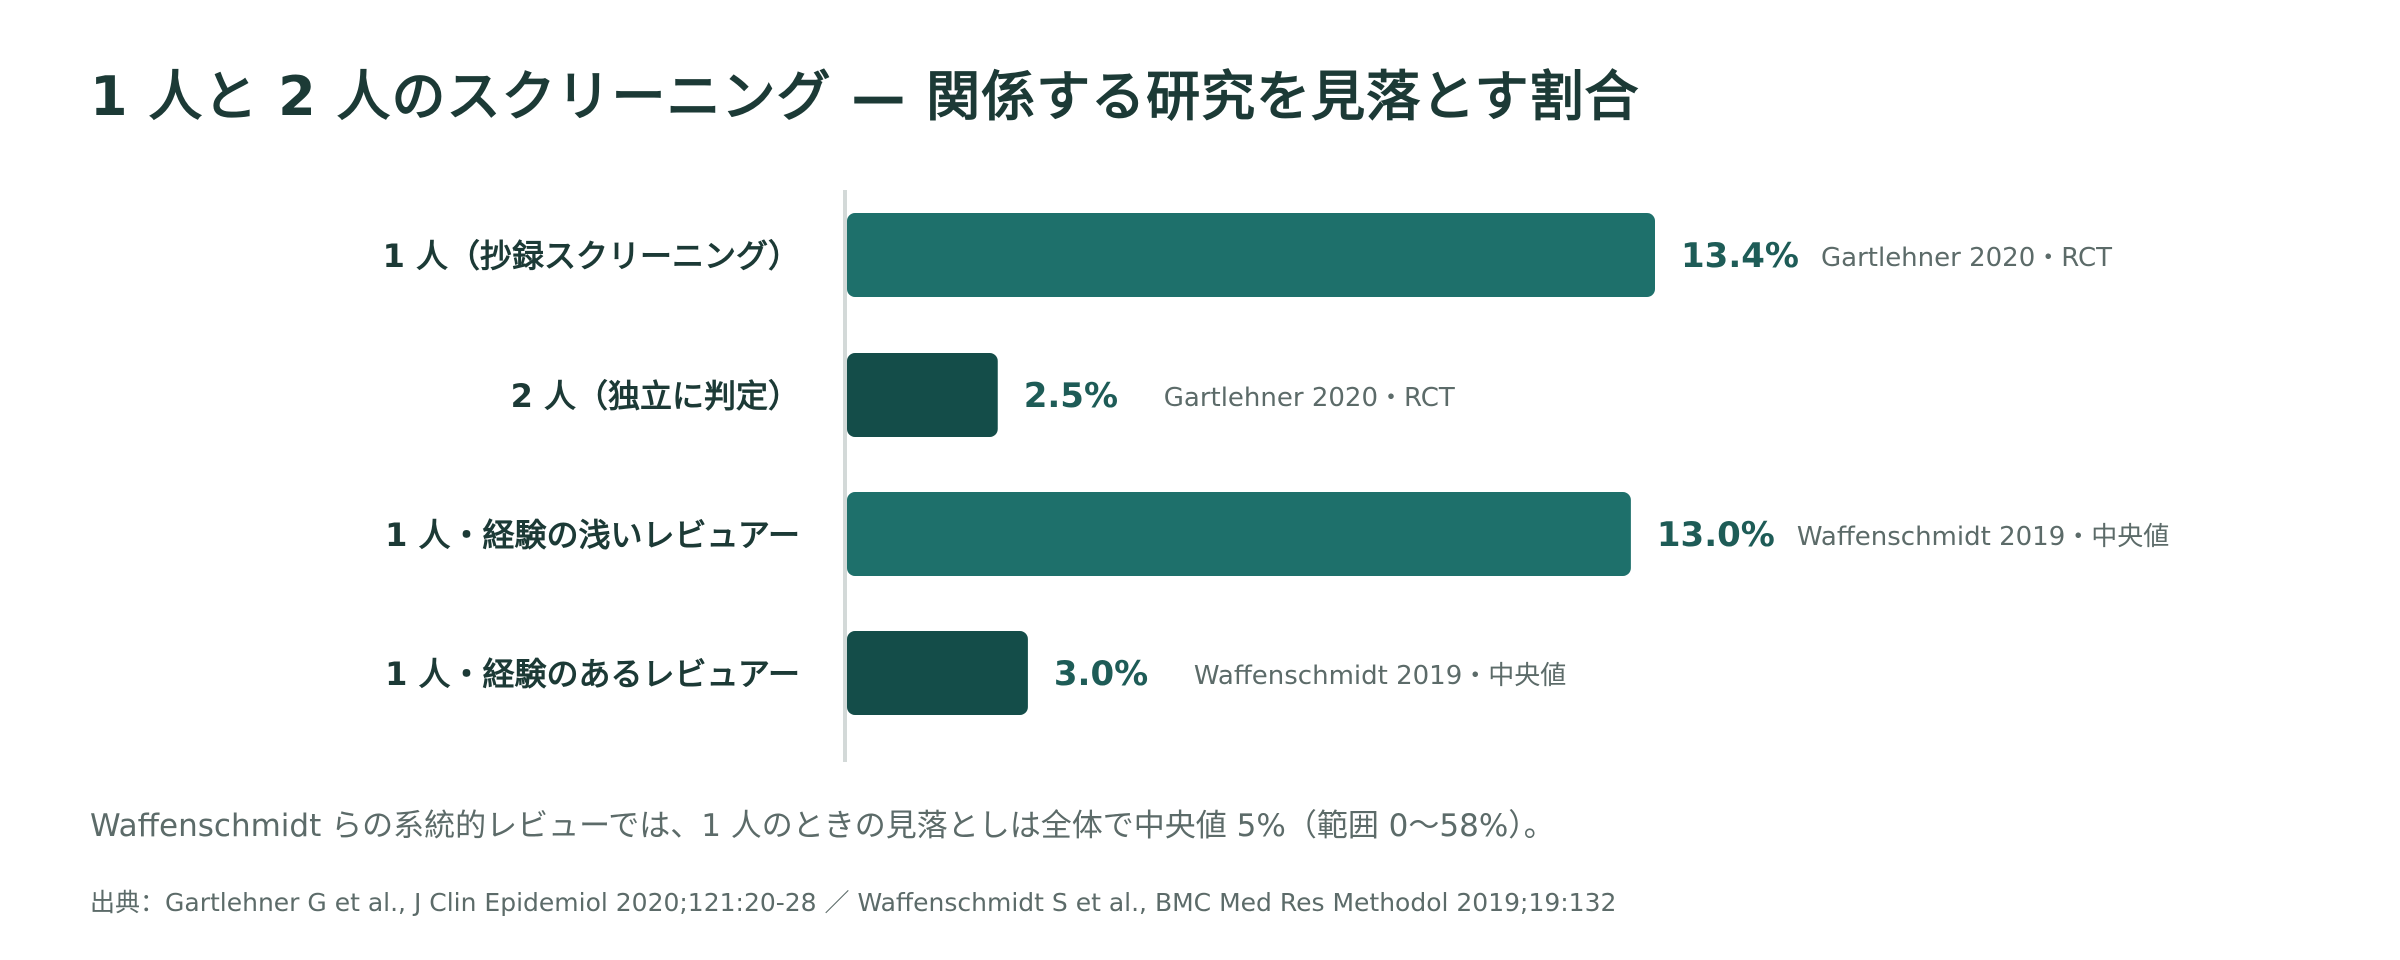  I want to click on value-label: 3.0%, so click(1101, 674).